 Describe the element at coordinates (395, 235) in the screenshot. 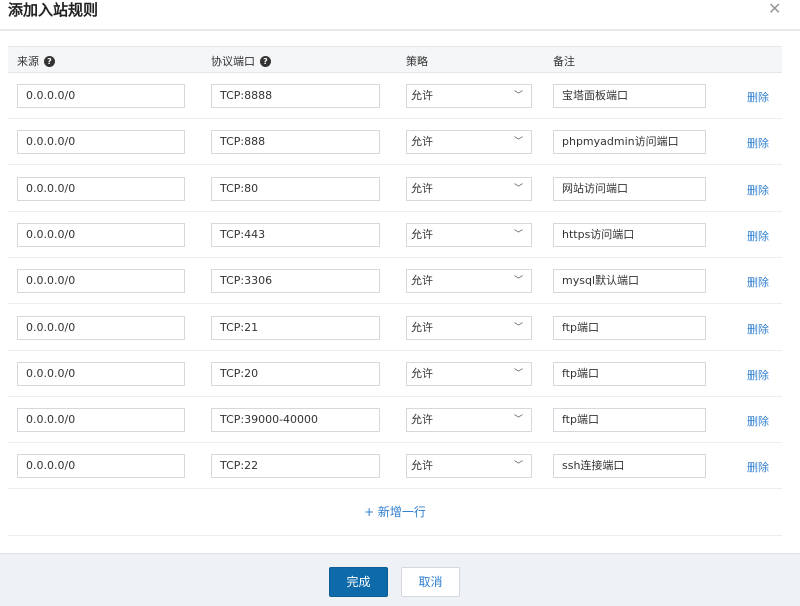

I see `table-row: 0.0.0.0/0 TCP:443 允许 ﹀ https访问端口 删除` at that location.